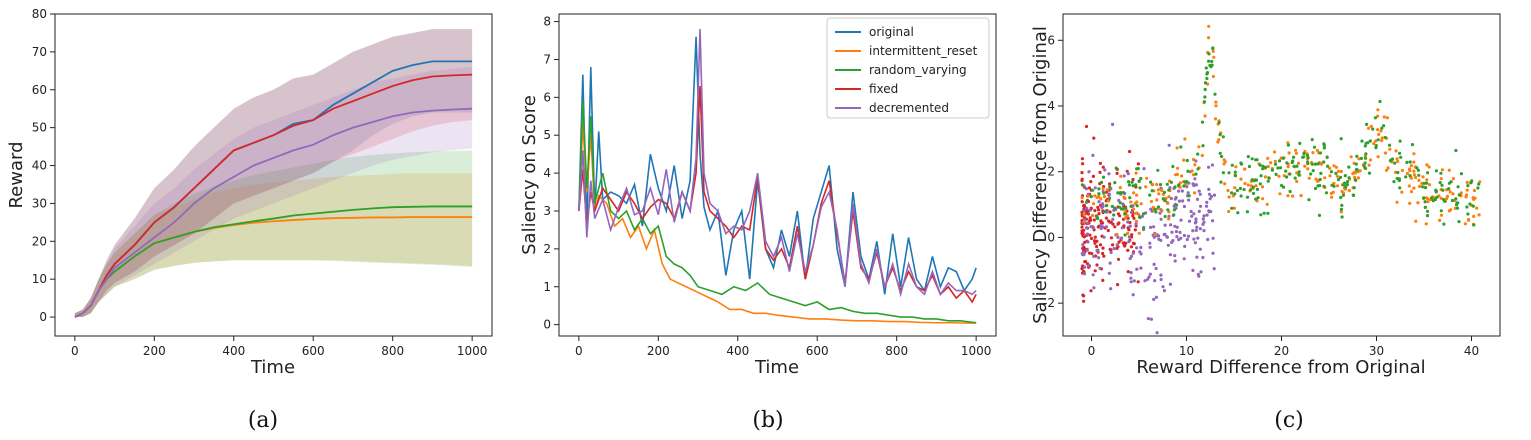  Describe the element at coordinates (1471, 351) in the screenshot. I see `x-tick-label: 40` at that location.